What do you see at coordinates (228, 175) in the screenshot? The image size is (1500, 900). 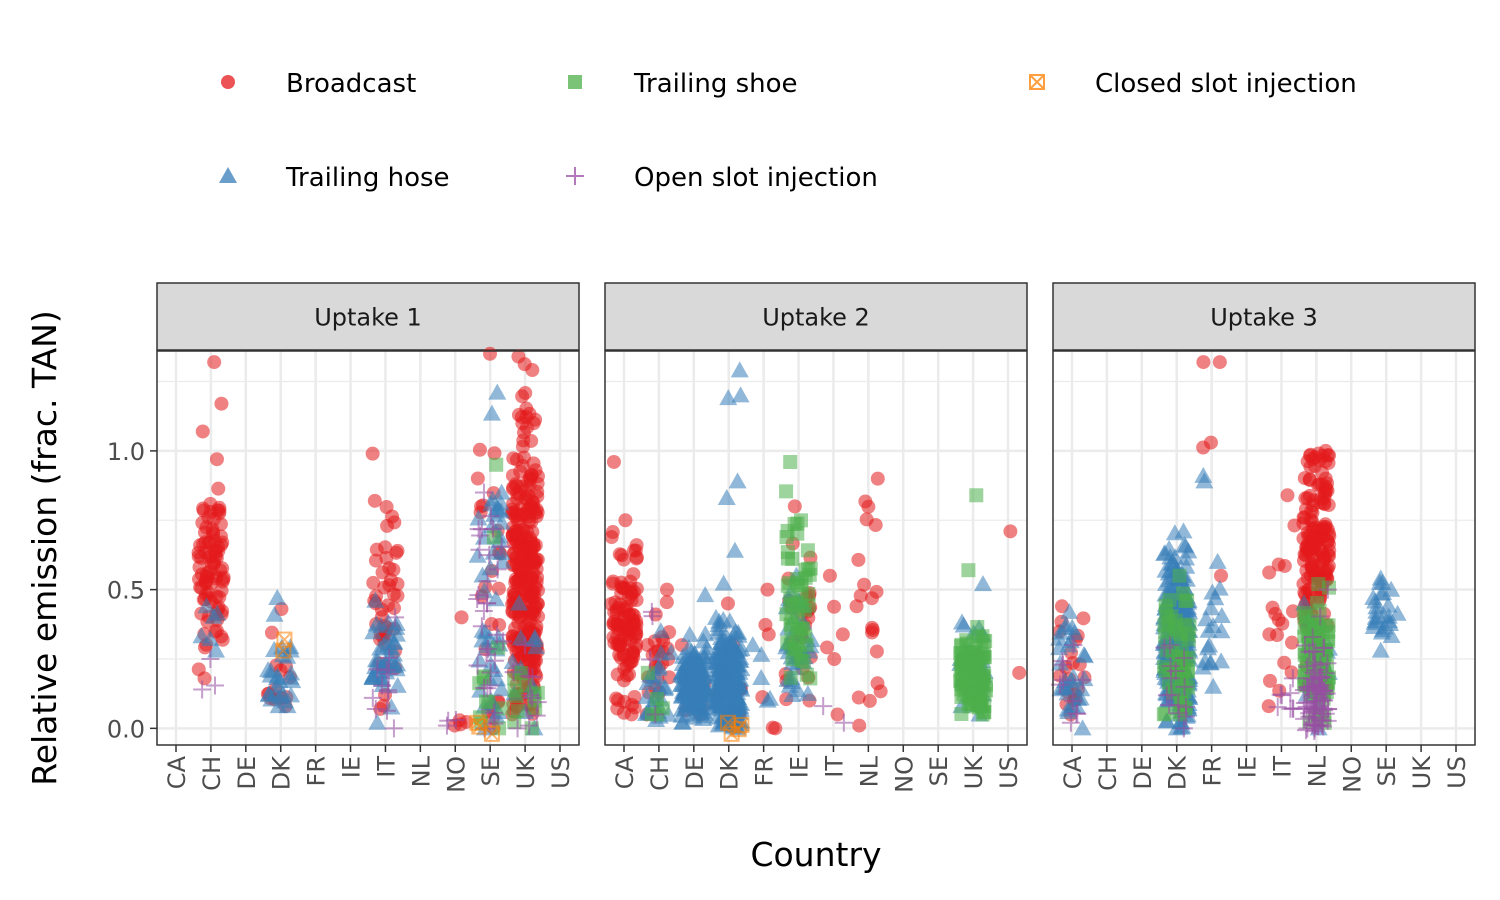 I see `legend-key-trailing-hose` at bounding box center [228, 175].